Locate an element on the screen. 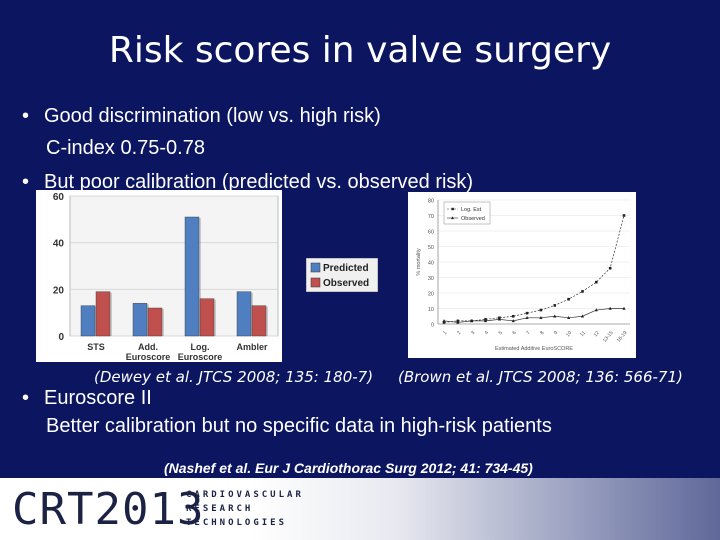  line-x-tick-label: 6 is located at coordinates (514, 333).